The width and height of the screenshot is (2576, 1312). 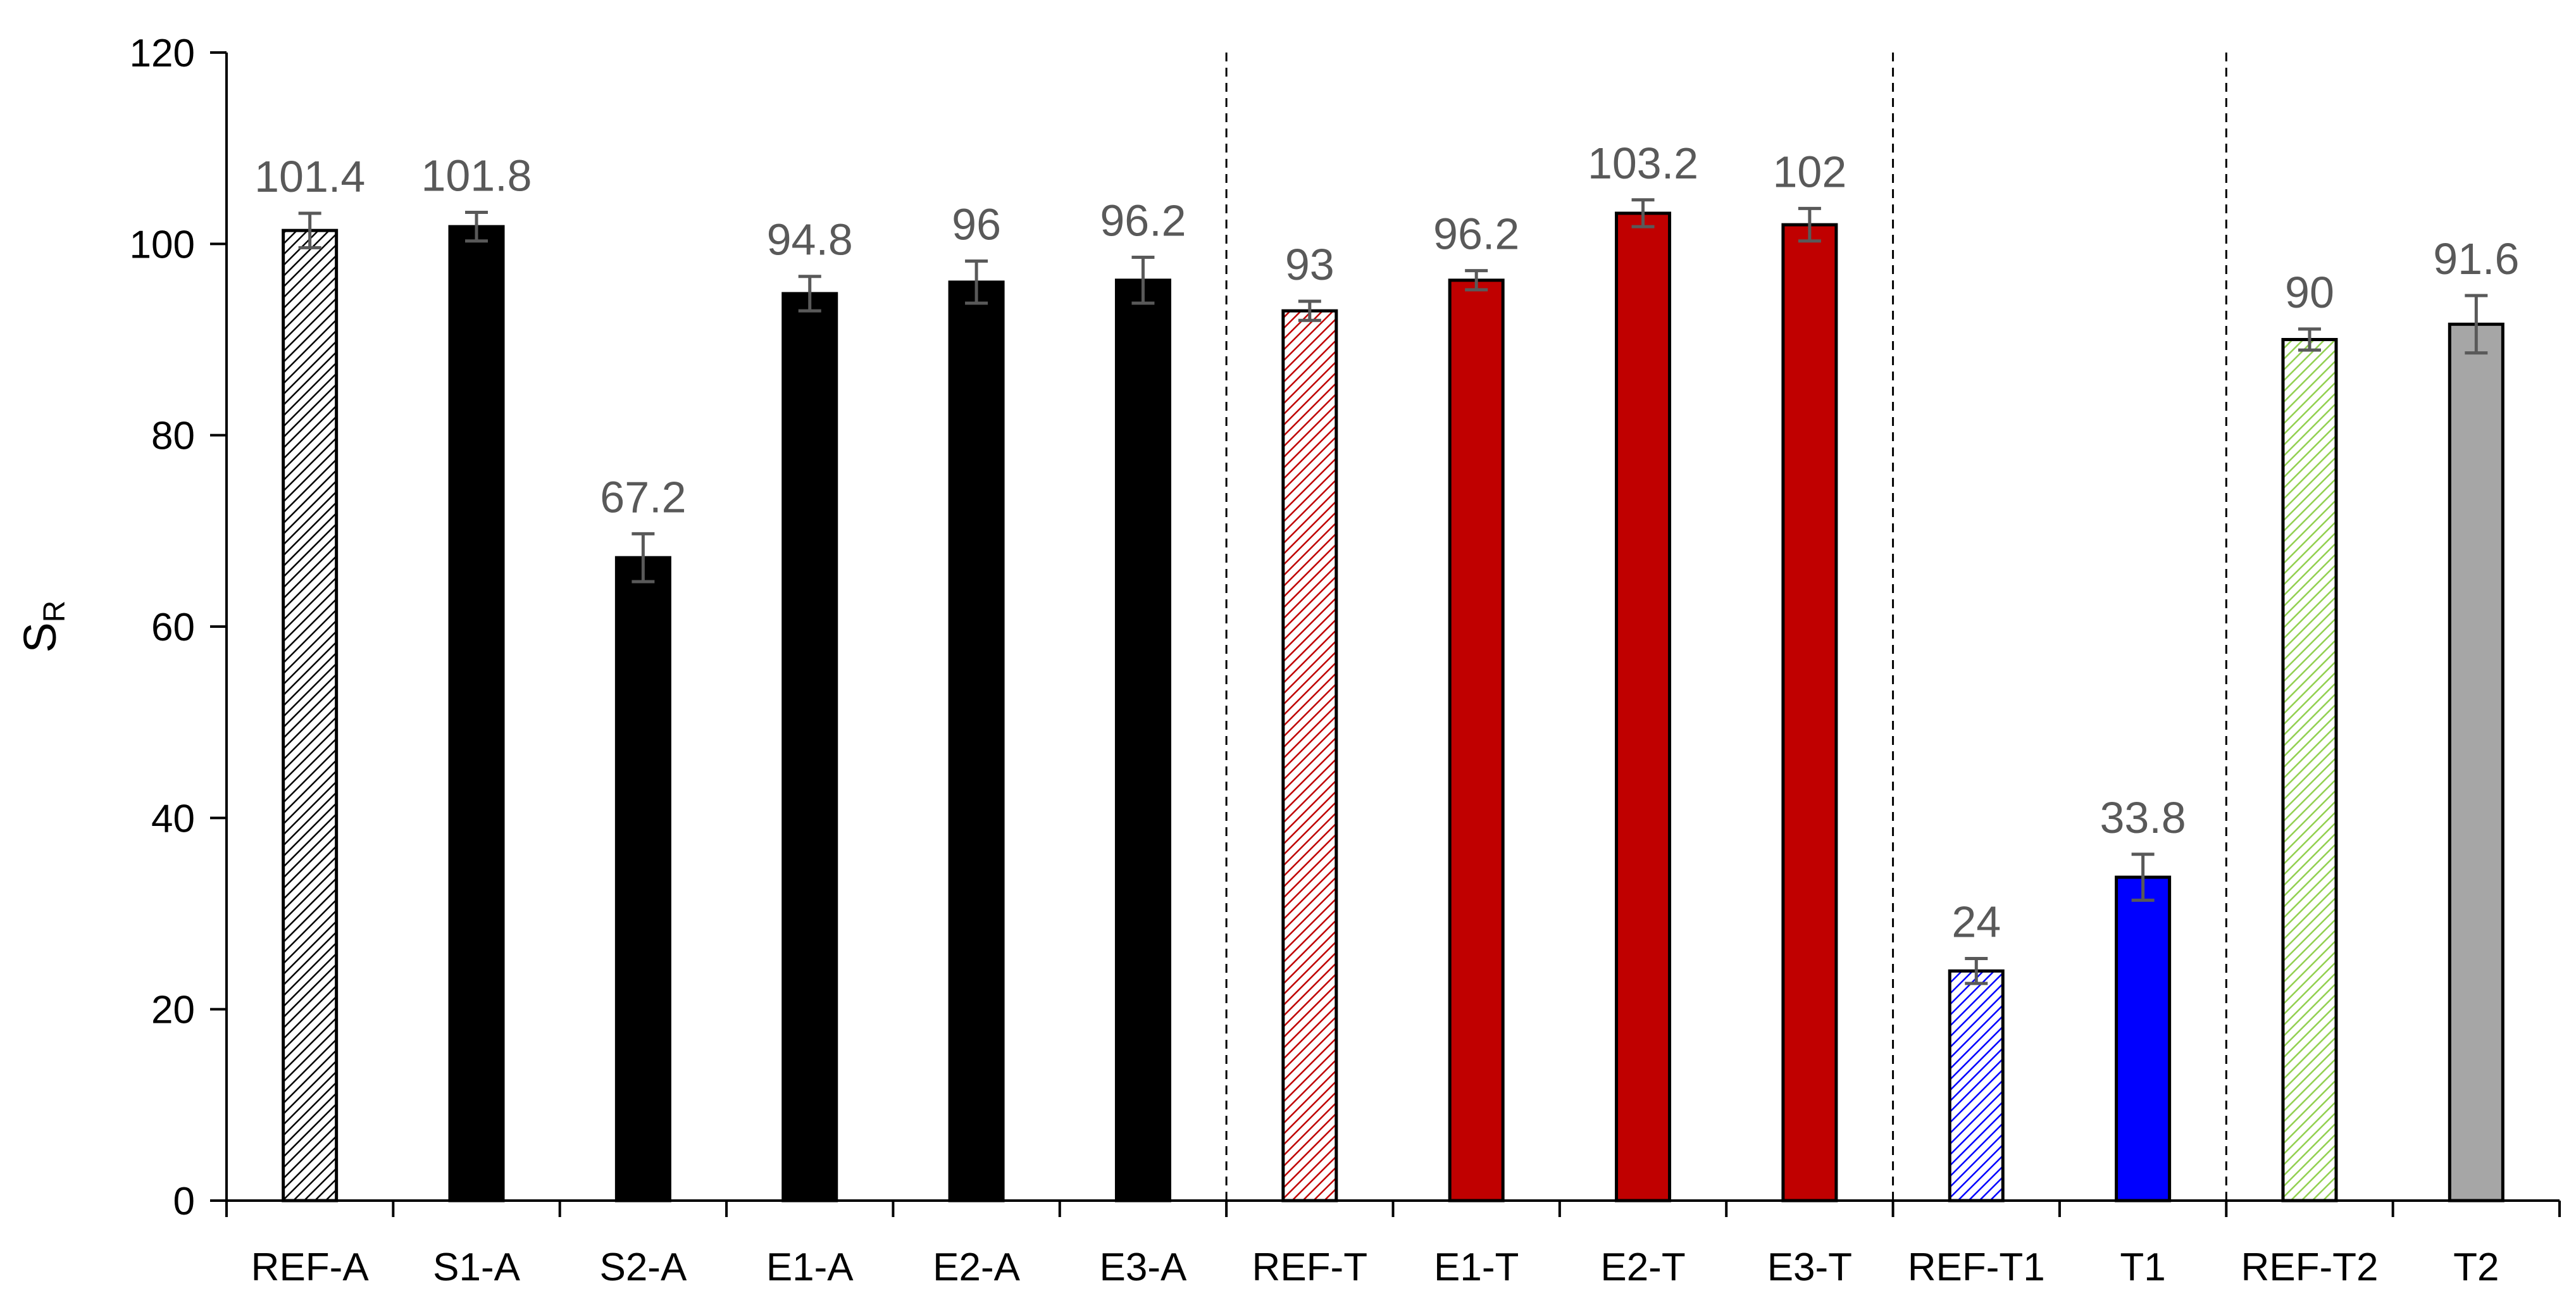 I want to click on category-label-s2-a: S2-A, so click(x=643, y=1267).